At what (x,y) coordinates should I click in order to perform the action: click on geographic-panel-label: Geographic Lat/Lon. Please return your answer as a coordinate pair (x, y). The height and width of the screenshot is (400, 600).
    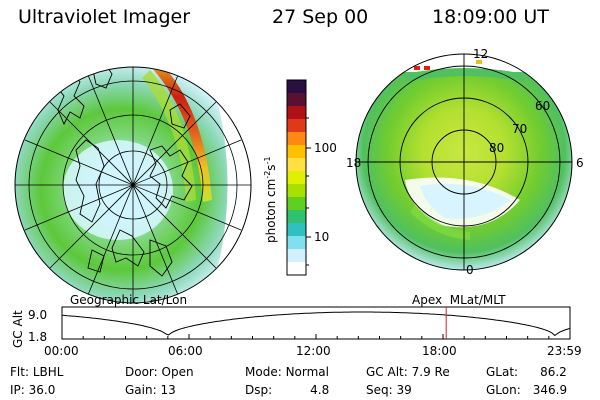
    Looking at the image, I should click on (129, 300).